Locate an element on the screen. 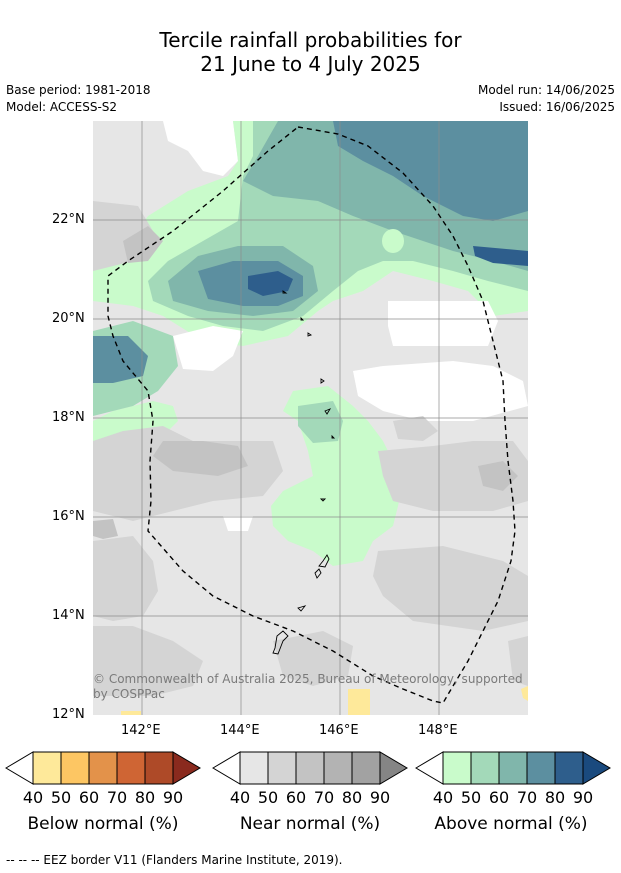 The image size is (621, 873). legend-colorbar-near is located at coordinates (310, 768).